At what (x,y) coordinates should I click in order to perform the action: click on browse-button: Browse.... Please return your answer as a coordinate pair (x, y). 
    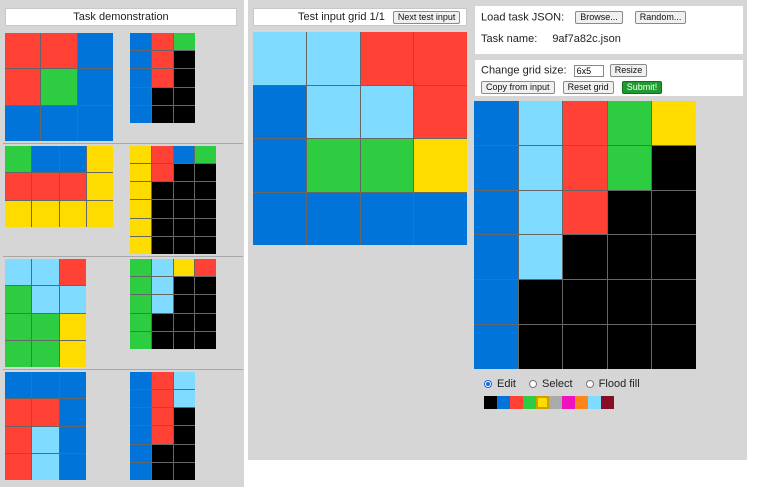
    Looking at the image, I should click on (599, 17).